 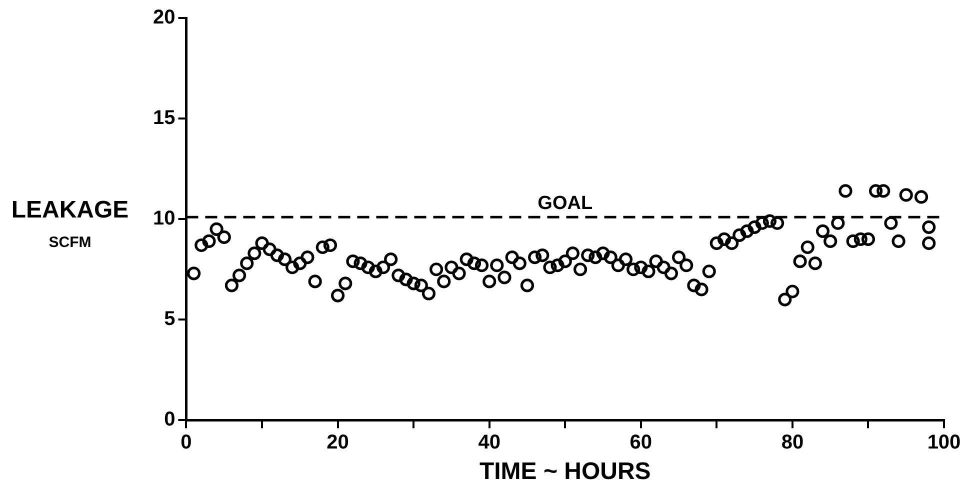 I want to click on y-tick-label: 20, so click(x=164, y=17).